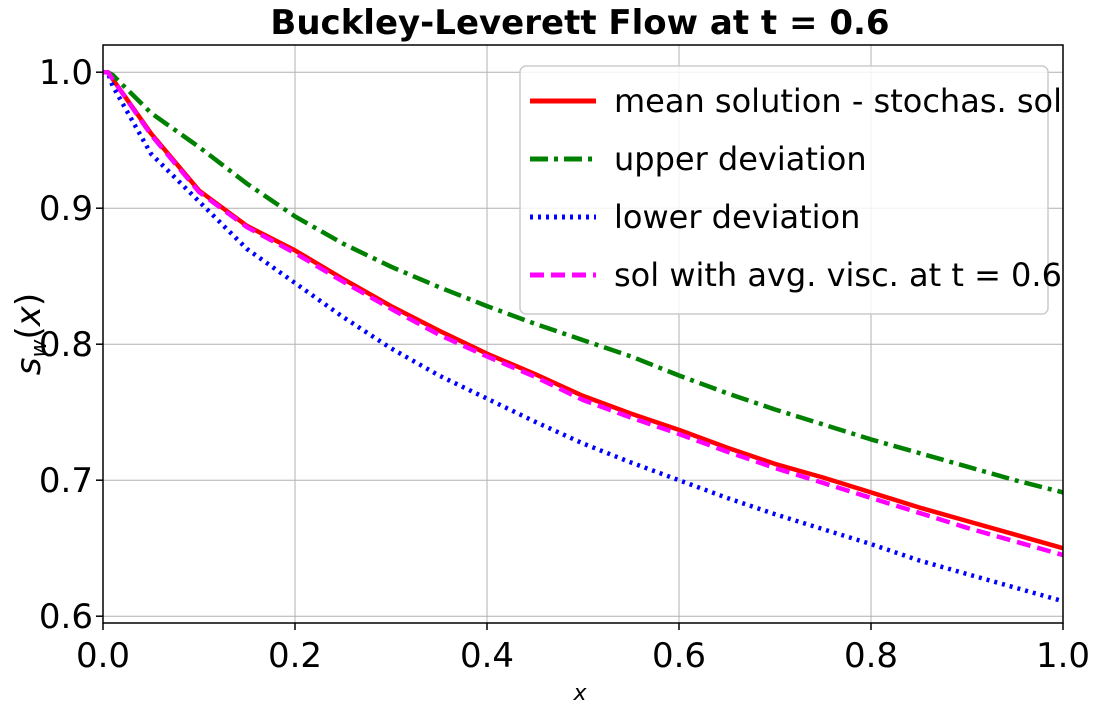  Describe the element at coordinates (740, 159) in the screenshot. I see `legend-label-2: upper deviation` at that location.